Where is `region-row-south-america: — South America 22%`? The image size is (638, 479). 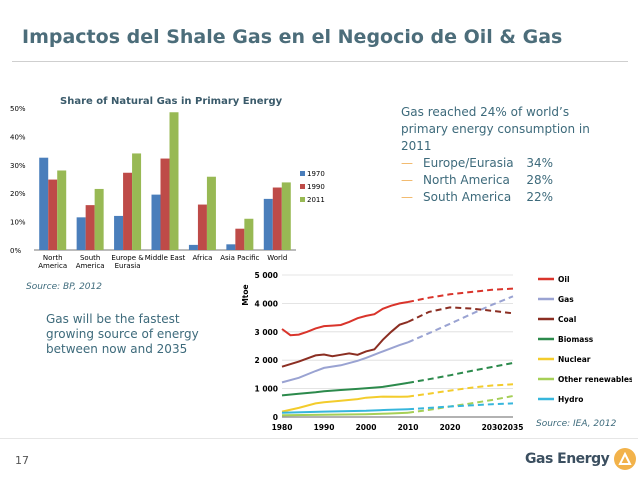 region-row-south-america: — South America 22% is located at coordinates (511, 197).